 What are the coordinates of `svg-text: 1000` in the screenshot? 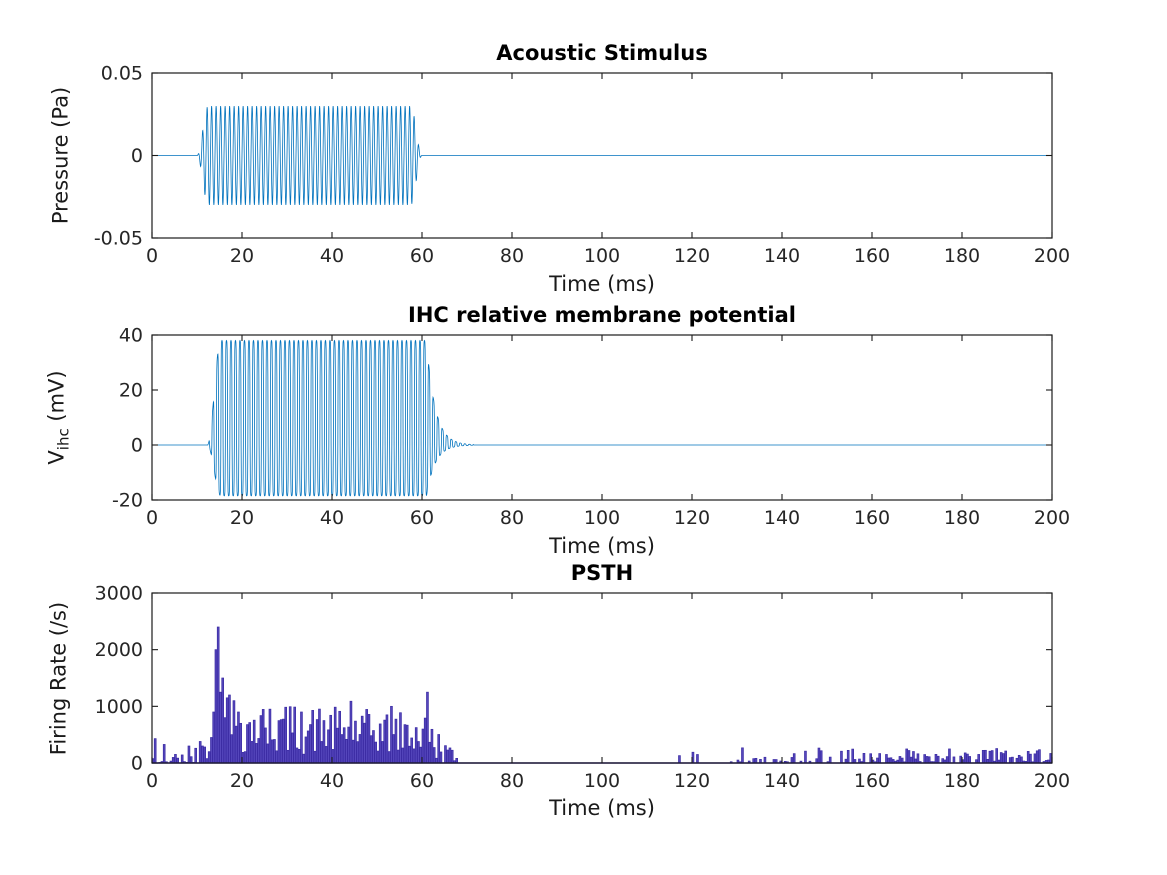 It's located at (119, 707).